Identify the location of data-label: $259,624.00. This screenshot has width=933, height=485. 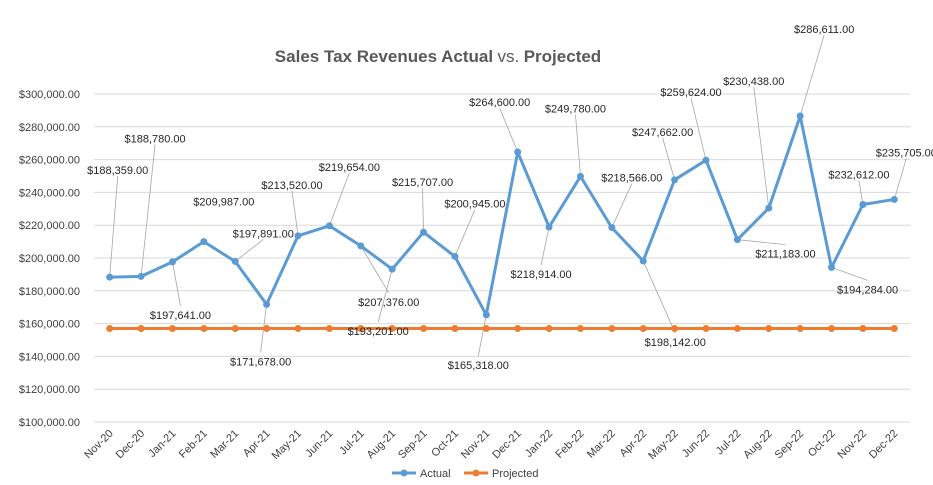
(690, 93).